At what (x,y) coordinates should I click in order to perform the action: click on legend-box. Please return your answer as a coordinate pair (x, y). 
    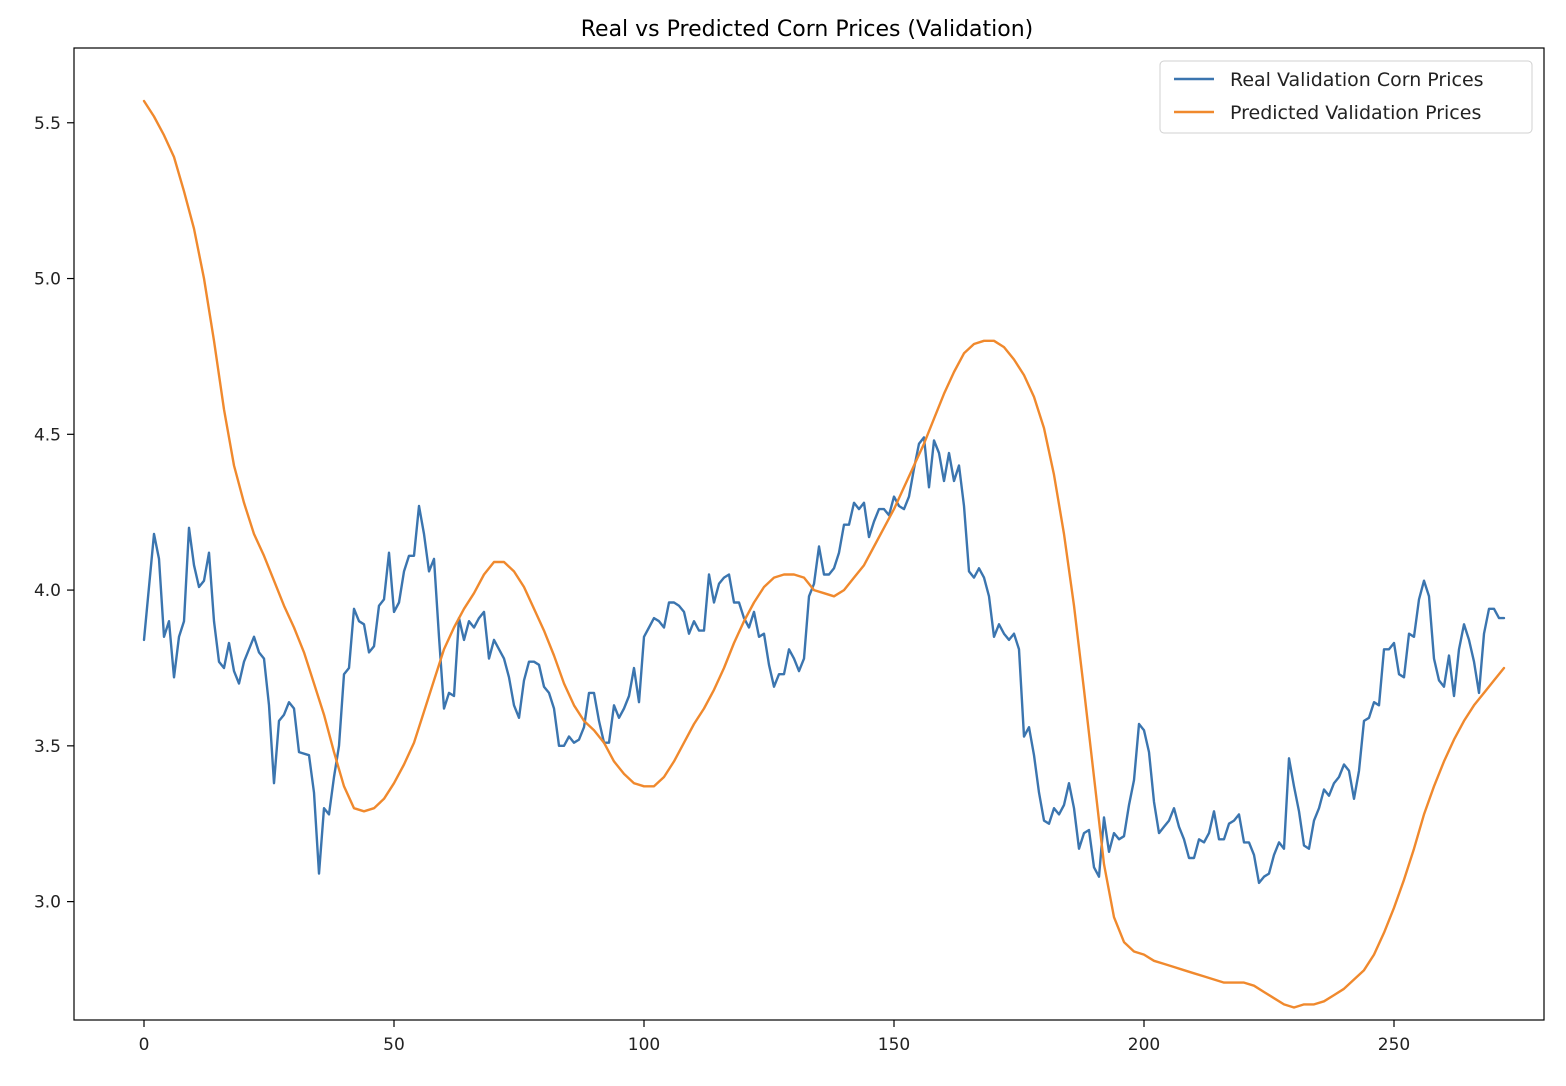
    Looking at the image, I should click on (1346, 97).